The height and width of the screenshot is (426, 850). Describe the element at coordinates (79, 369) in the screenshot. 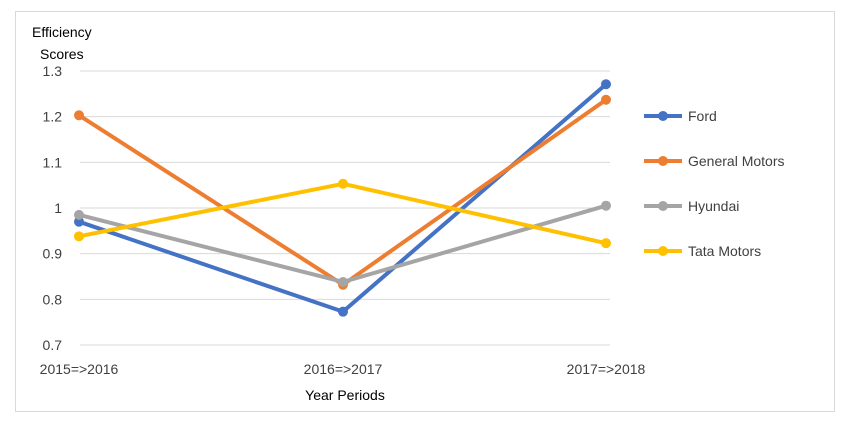

I see `x-tick-label: 2015=>2016` at that location.